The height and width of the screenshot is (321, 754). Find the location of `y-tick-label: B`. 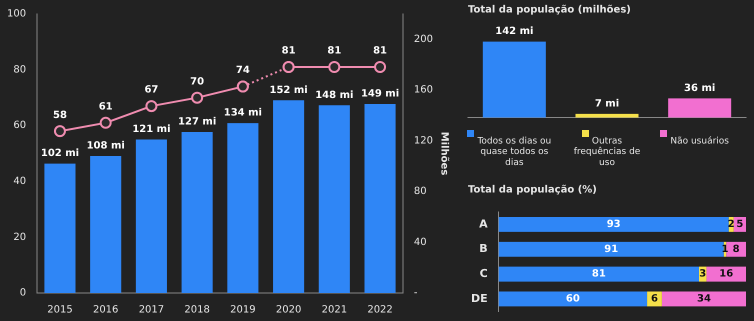

y-tick-label: B is located at coordinates (483, 249).